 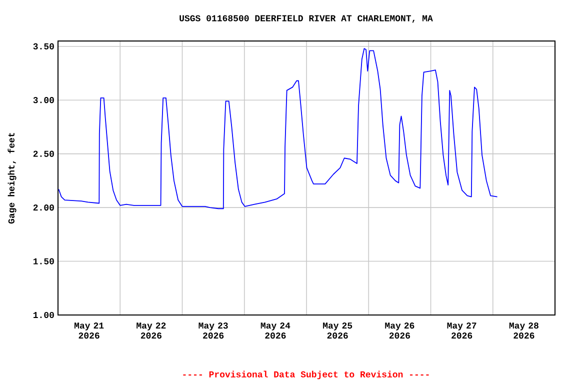 What do you see at coordinates (43, 153) in the screenshot?
I see `y-tick-label: 2.50` at bounding box center [43, 153].